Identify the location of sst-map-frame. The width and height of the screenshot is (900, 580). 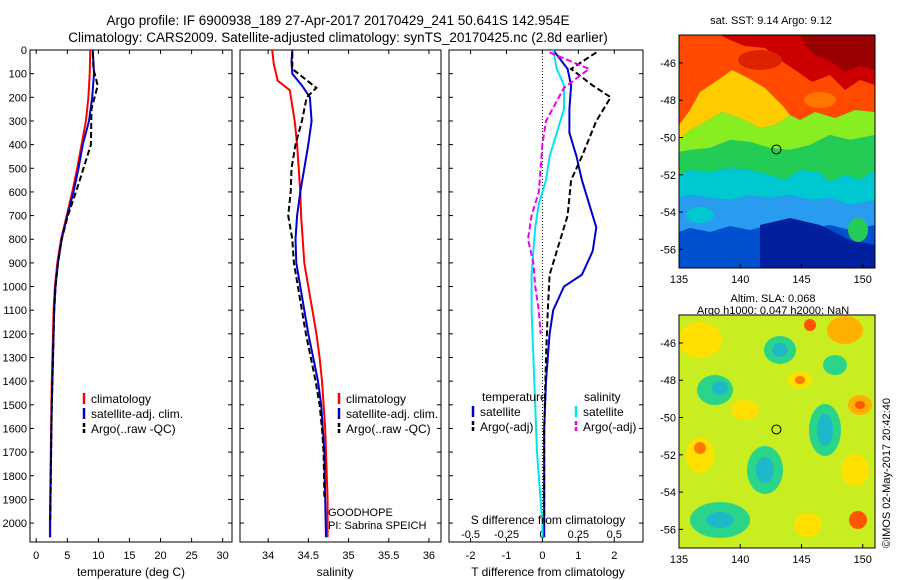
(777, 151).